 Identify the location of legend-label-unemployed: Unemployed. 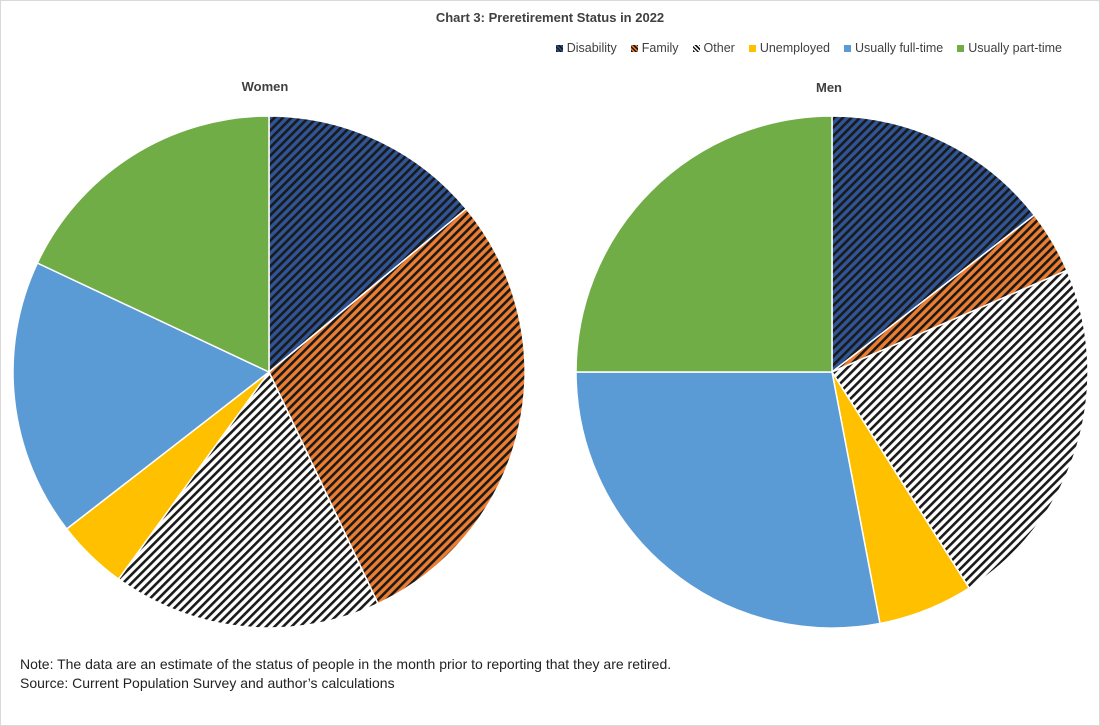
(794, 48).